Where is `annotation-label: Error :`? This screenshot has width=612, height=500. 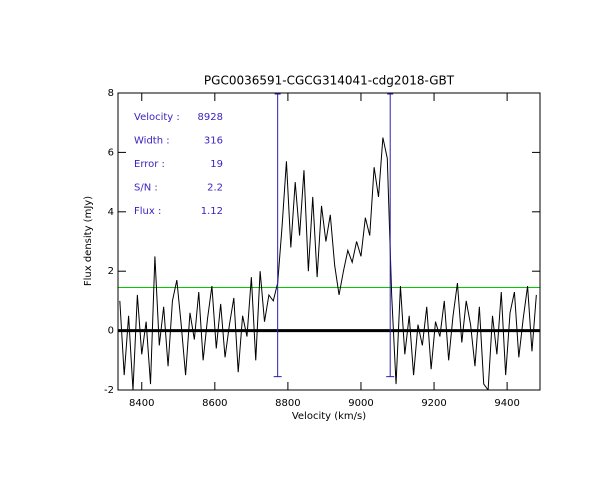 annotation-label: Error : is located at coordinates (149, 164).